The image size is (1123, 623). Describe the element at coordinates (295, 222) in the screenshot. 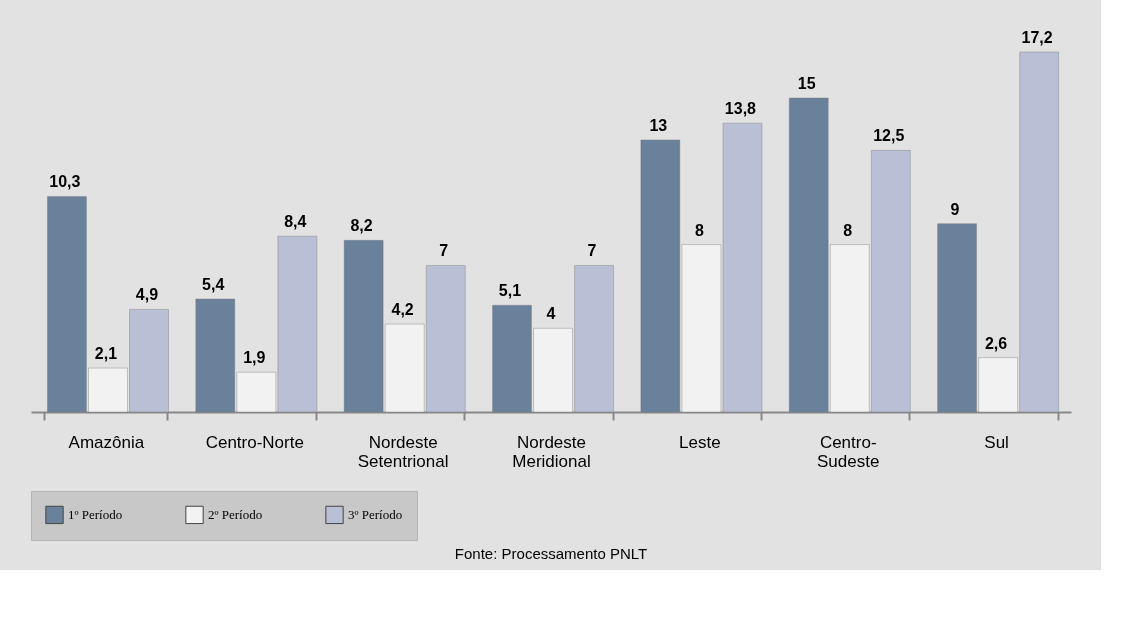

I see `data-label: 8,4` at that location.